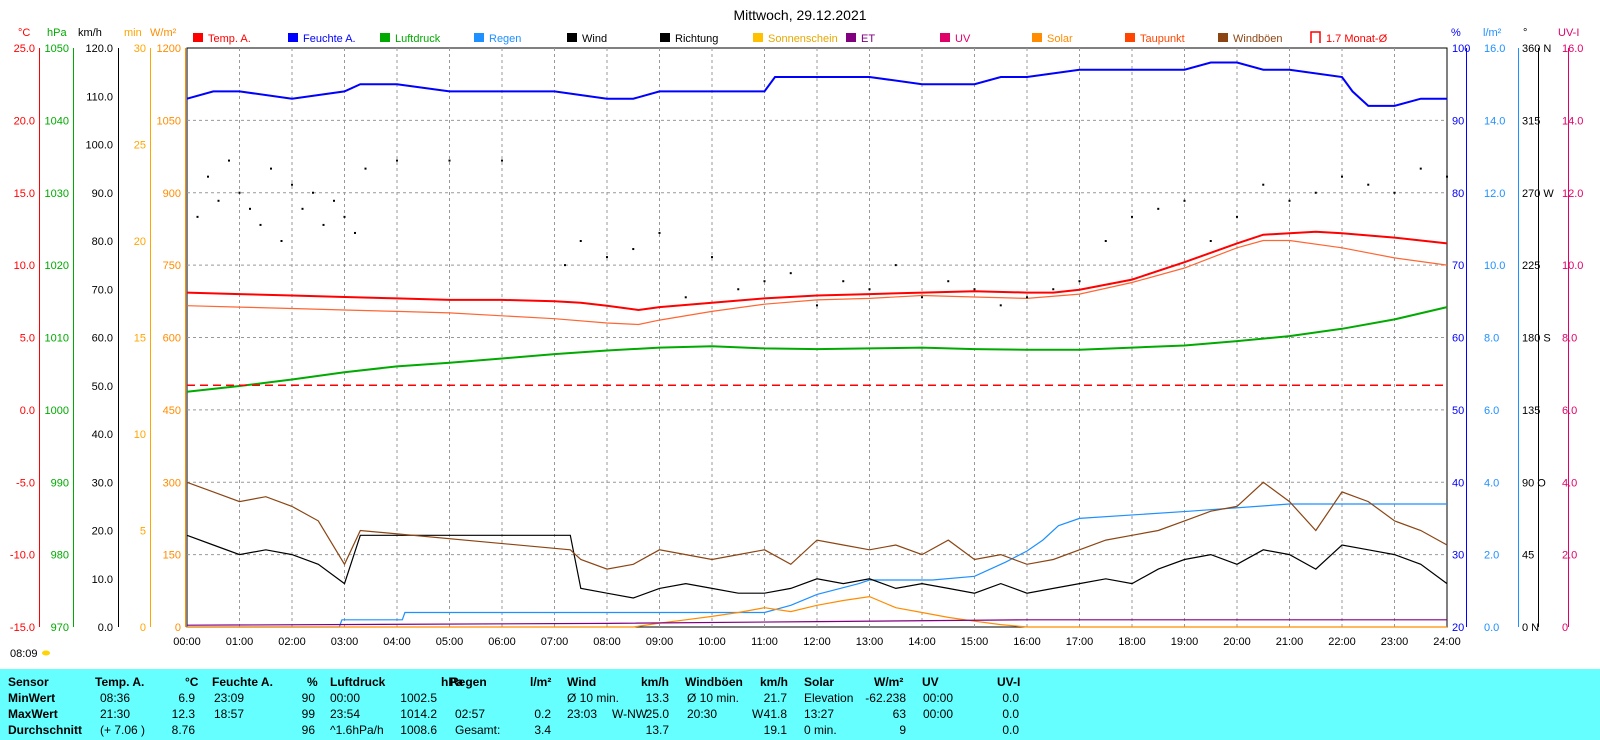 This screenshot has width=1600, height=740. What do you see at coordinates (418, 39) in the screenshot?
I see `legend-label: Luftdruck` at bounding box center [418, 39].